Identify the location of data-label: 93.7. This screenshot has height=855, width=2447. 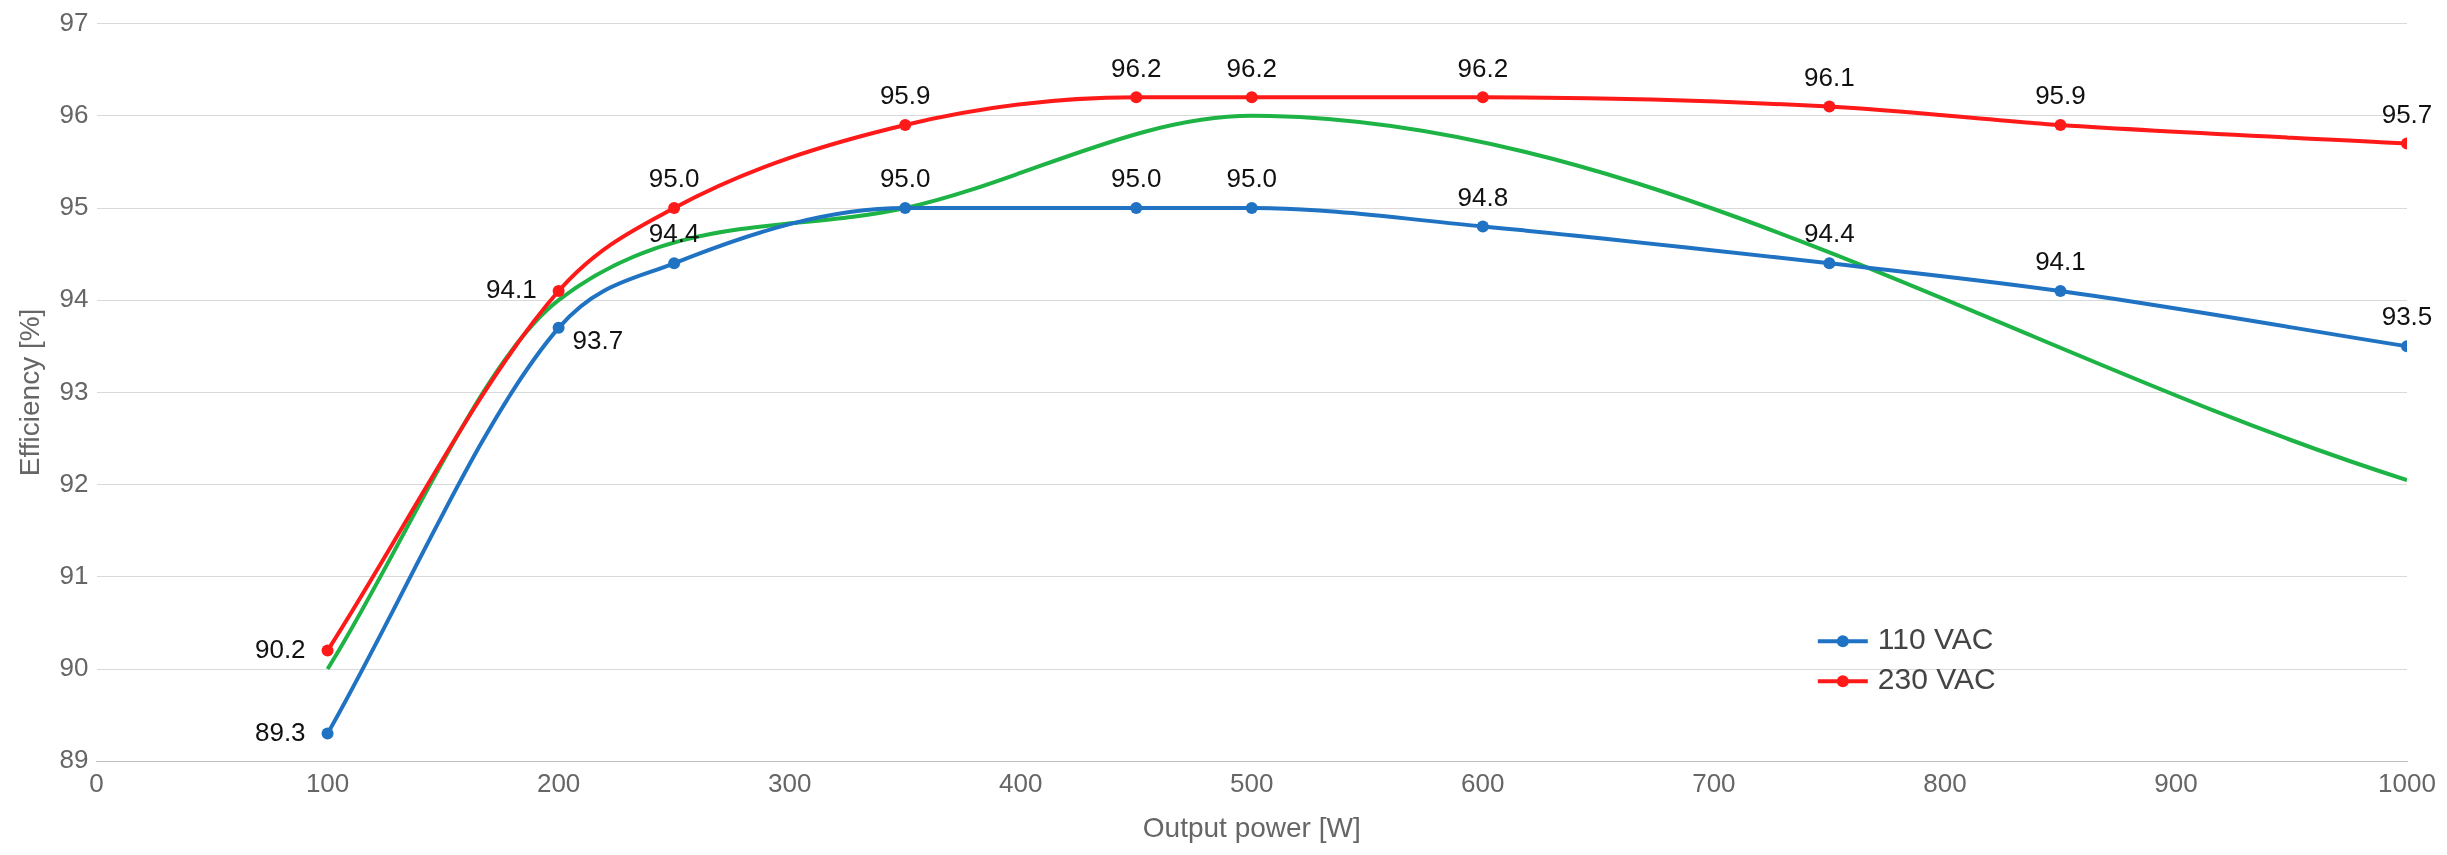
(598, 340).